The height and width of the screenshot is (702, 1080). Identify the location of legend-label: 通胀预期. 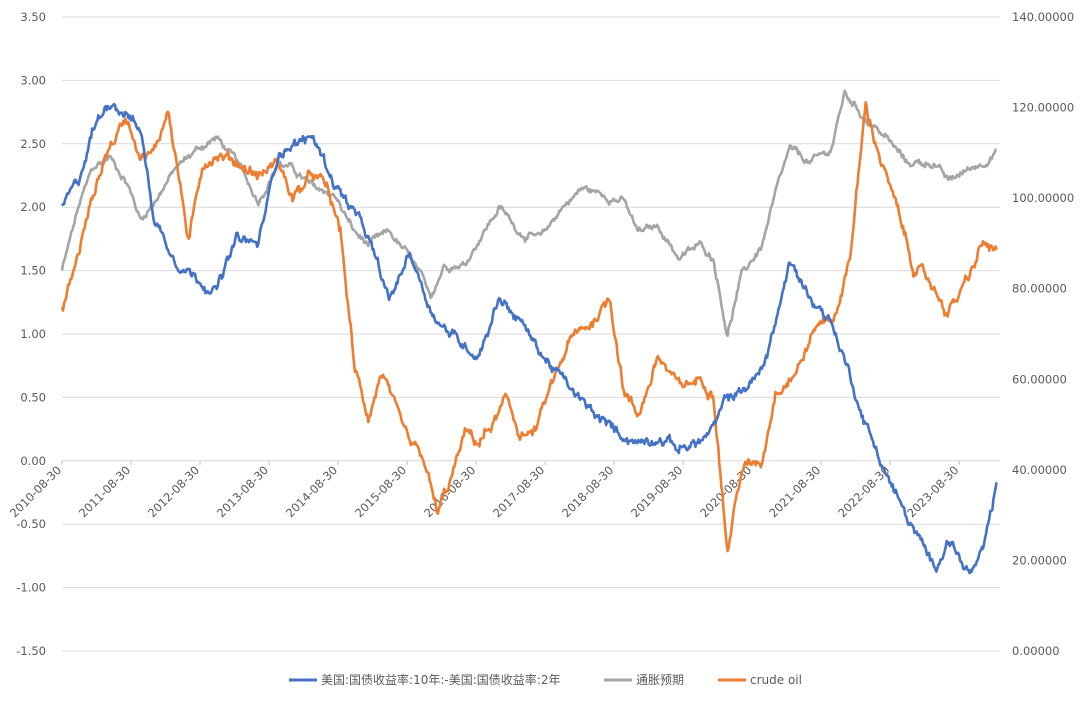
(660, 680).